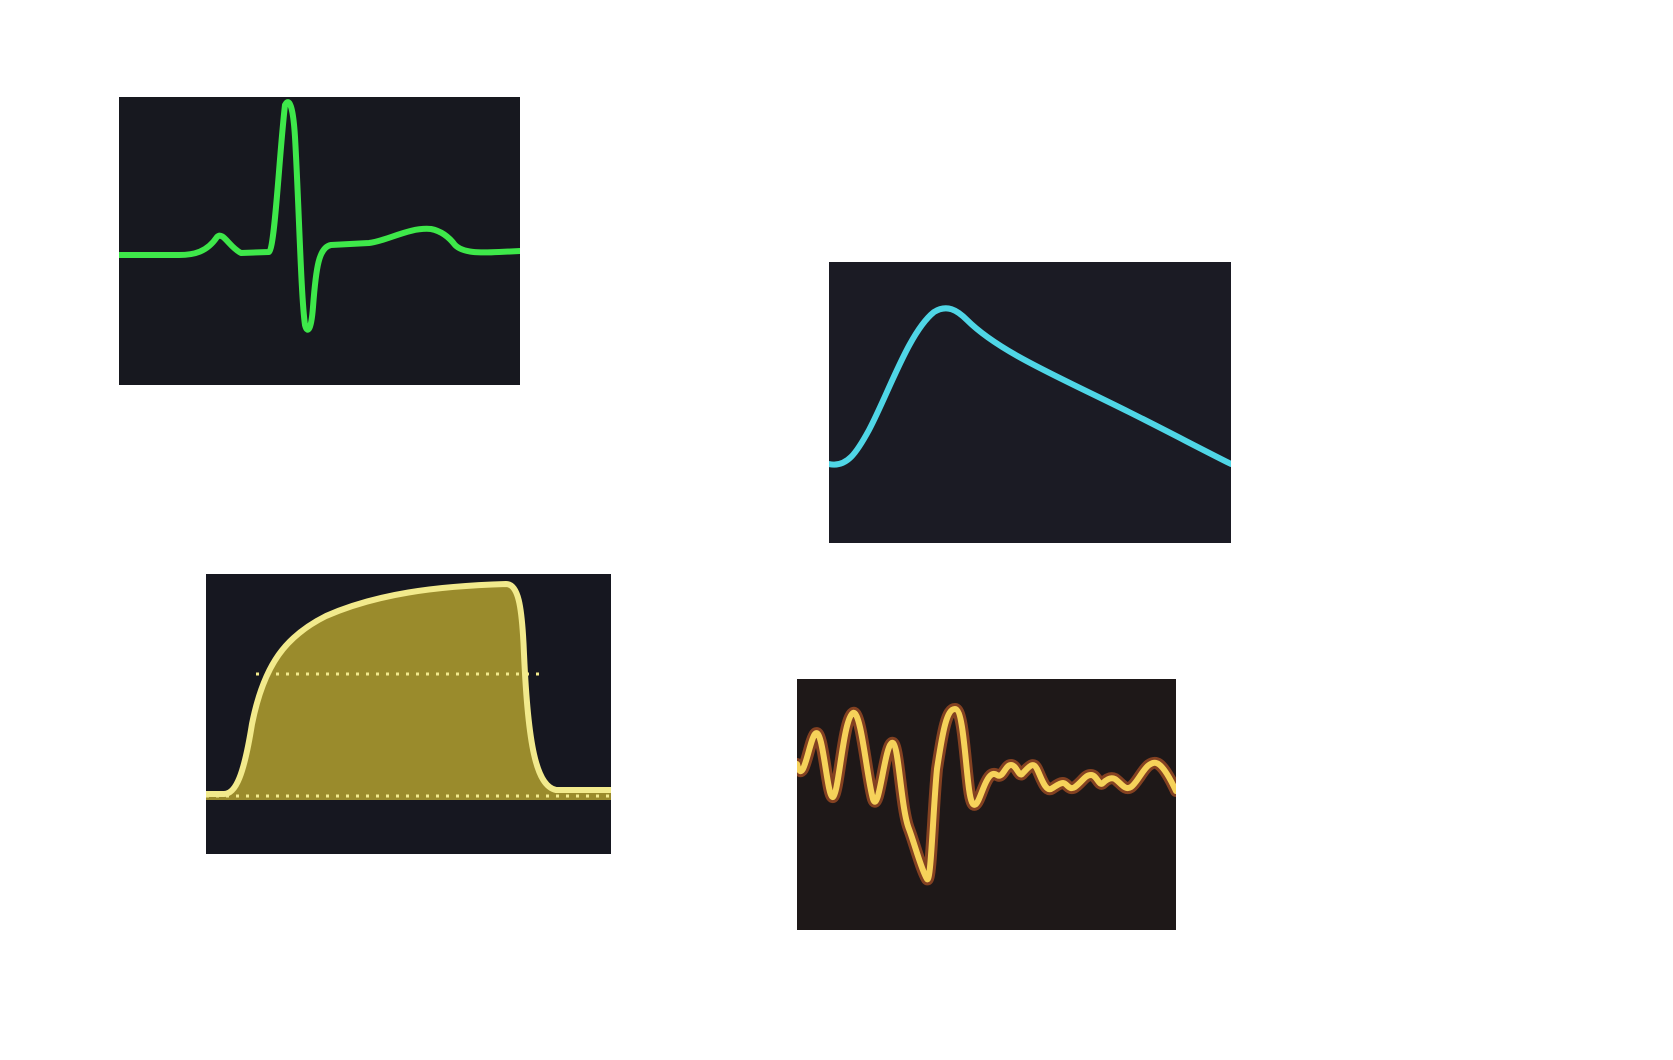 The height and width of the screenshot is (1060, 1673). I want to click on ecg-waveform-panel, so click(319, 241).